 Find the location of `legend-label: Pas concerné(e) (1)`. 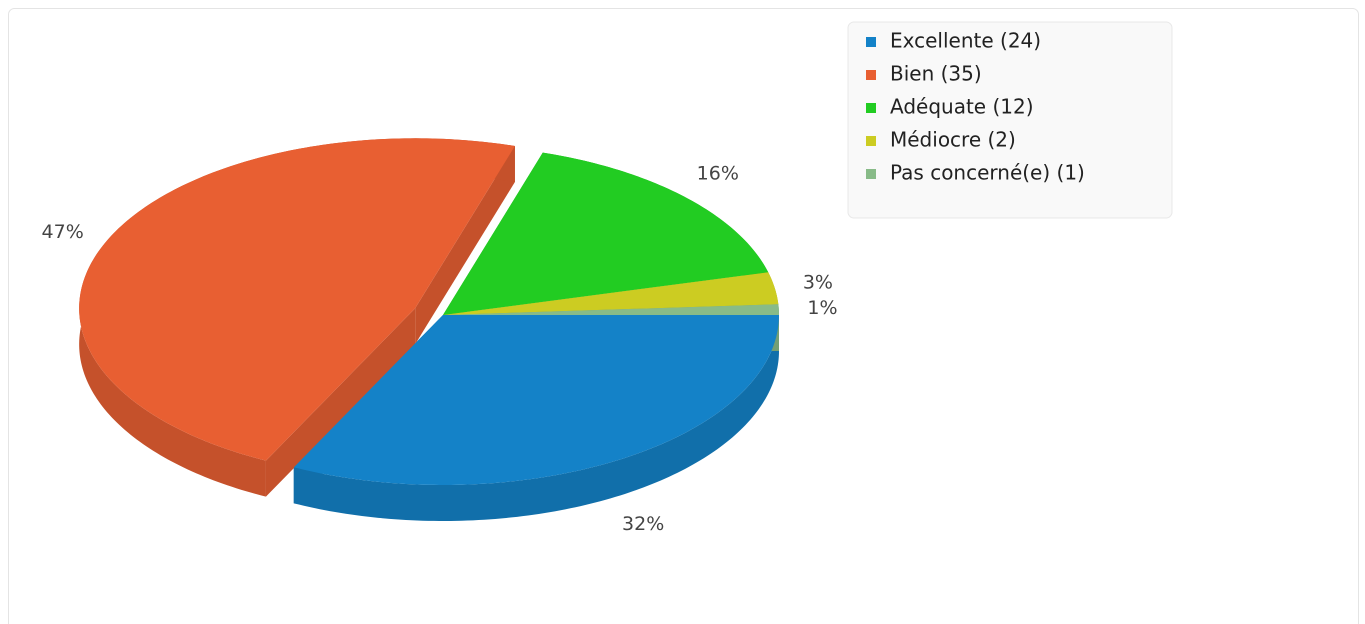

legend-label: Pas concerné(e) (1) is located at coordinates (987, 173).